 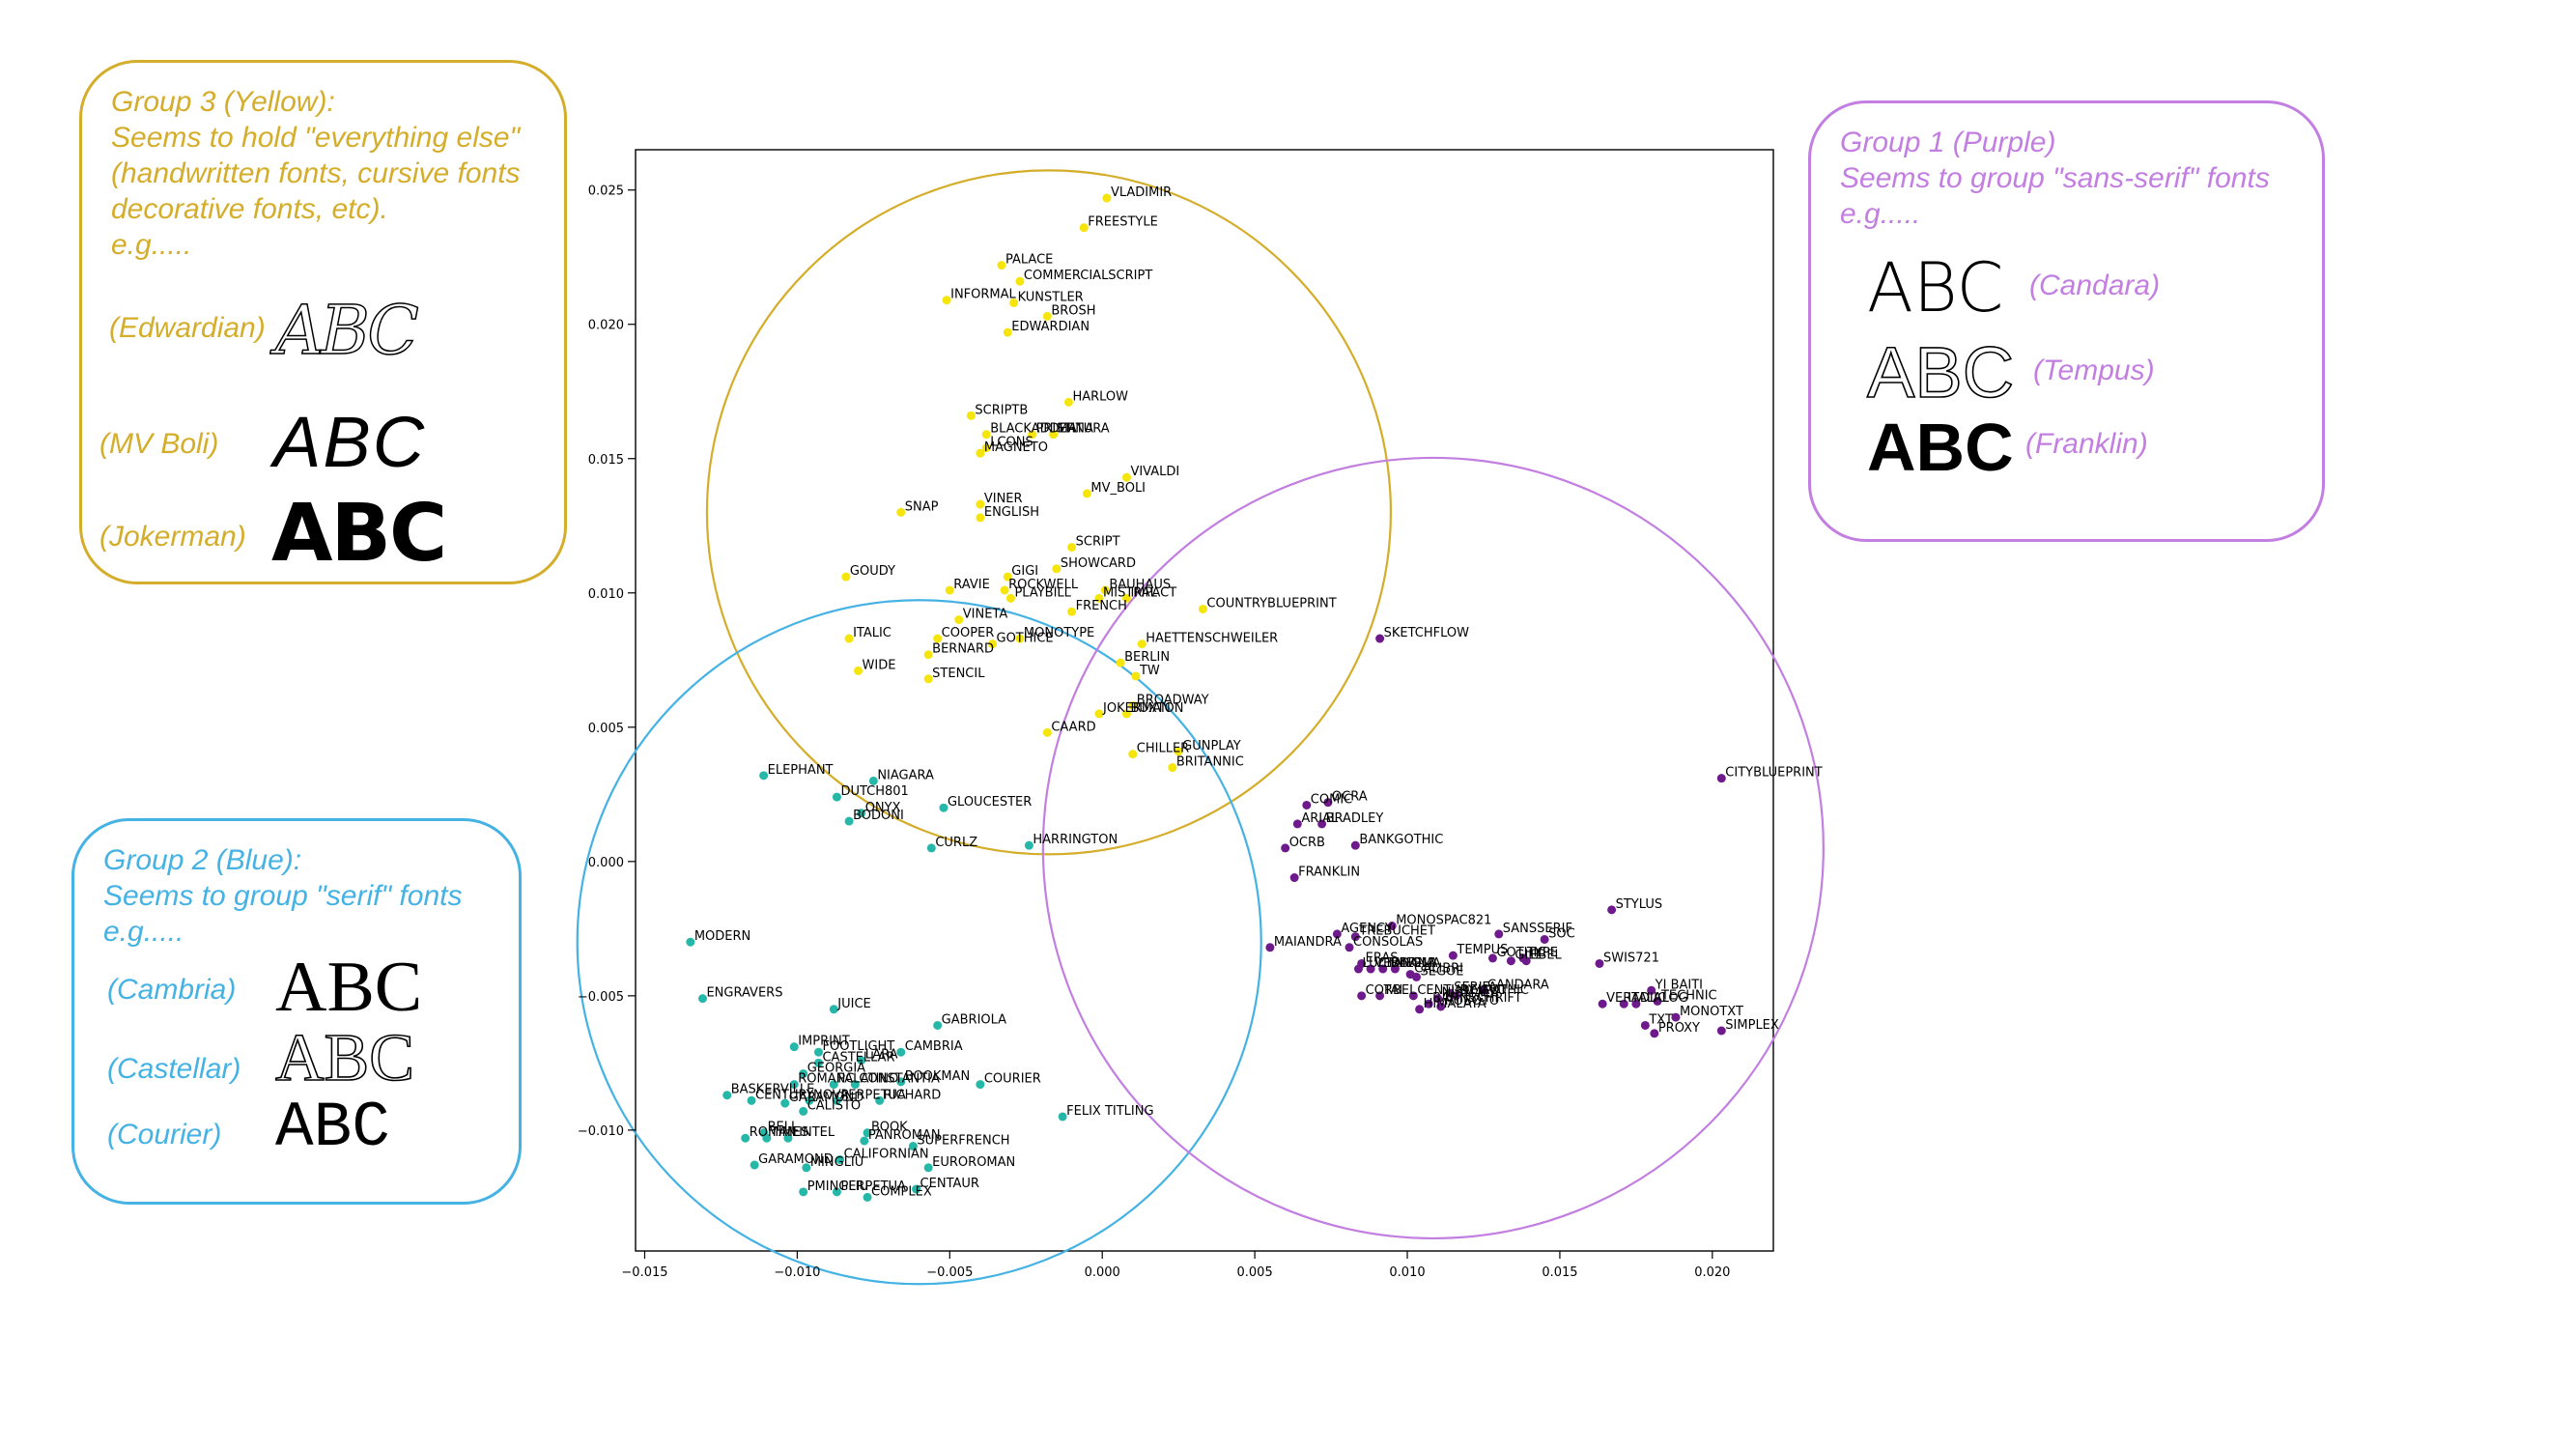 I want to click on point-perpetua, so click(x=836, y=1192).